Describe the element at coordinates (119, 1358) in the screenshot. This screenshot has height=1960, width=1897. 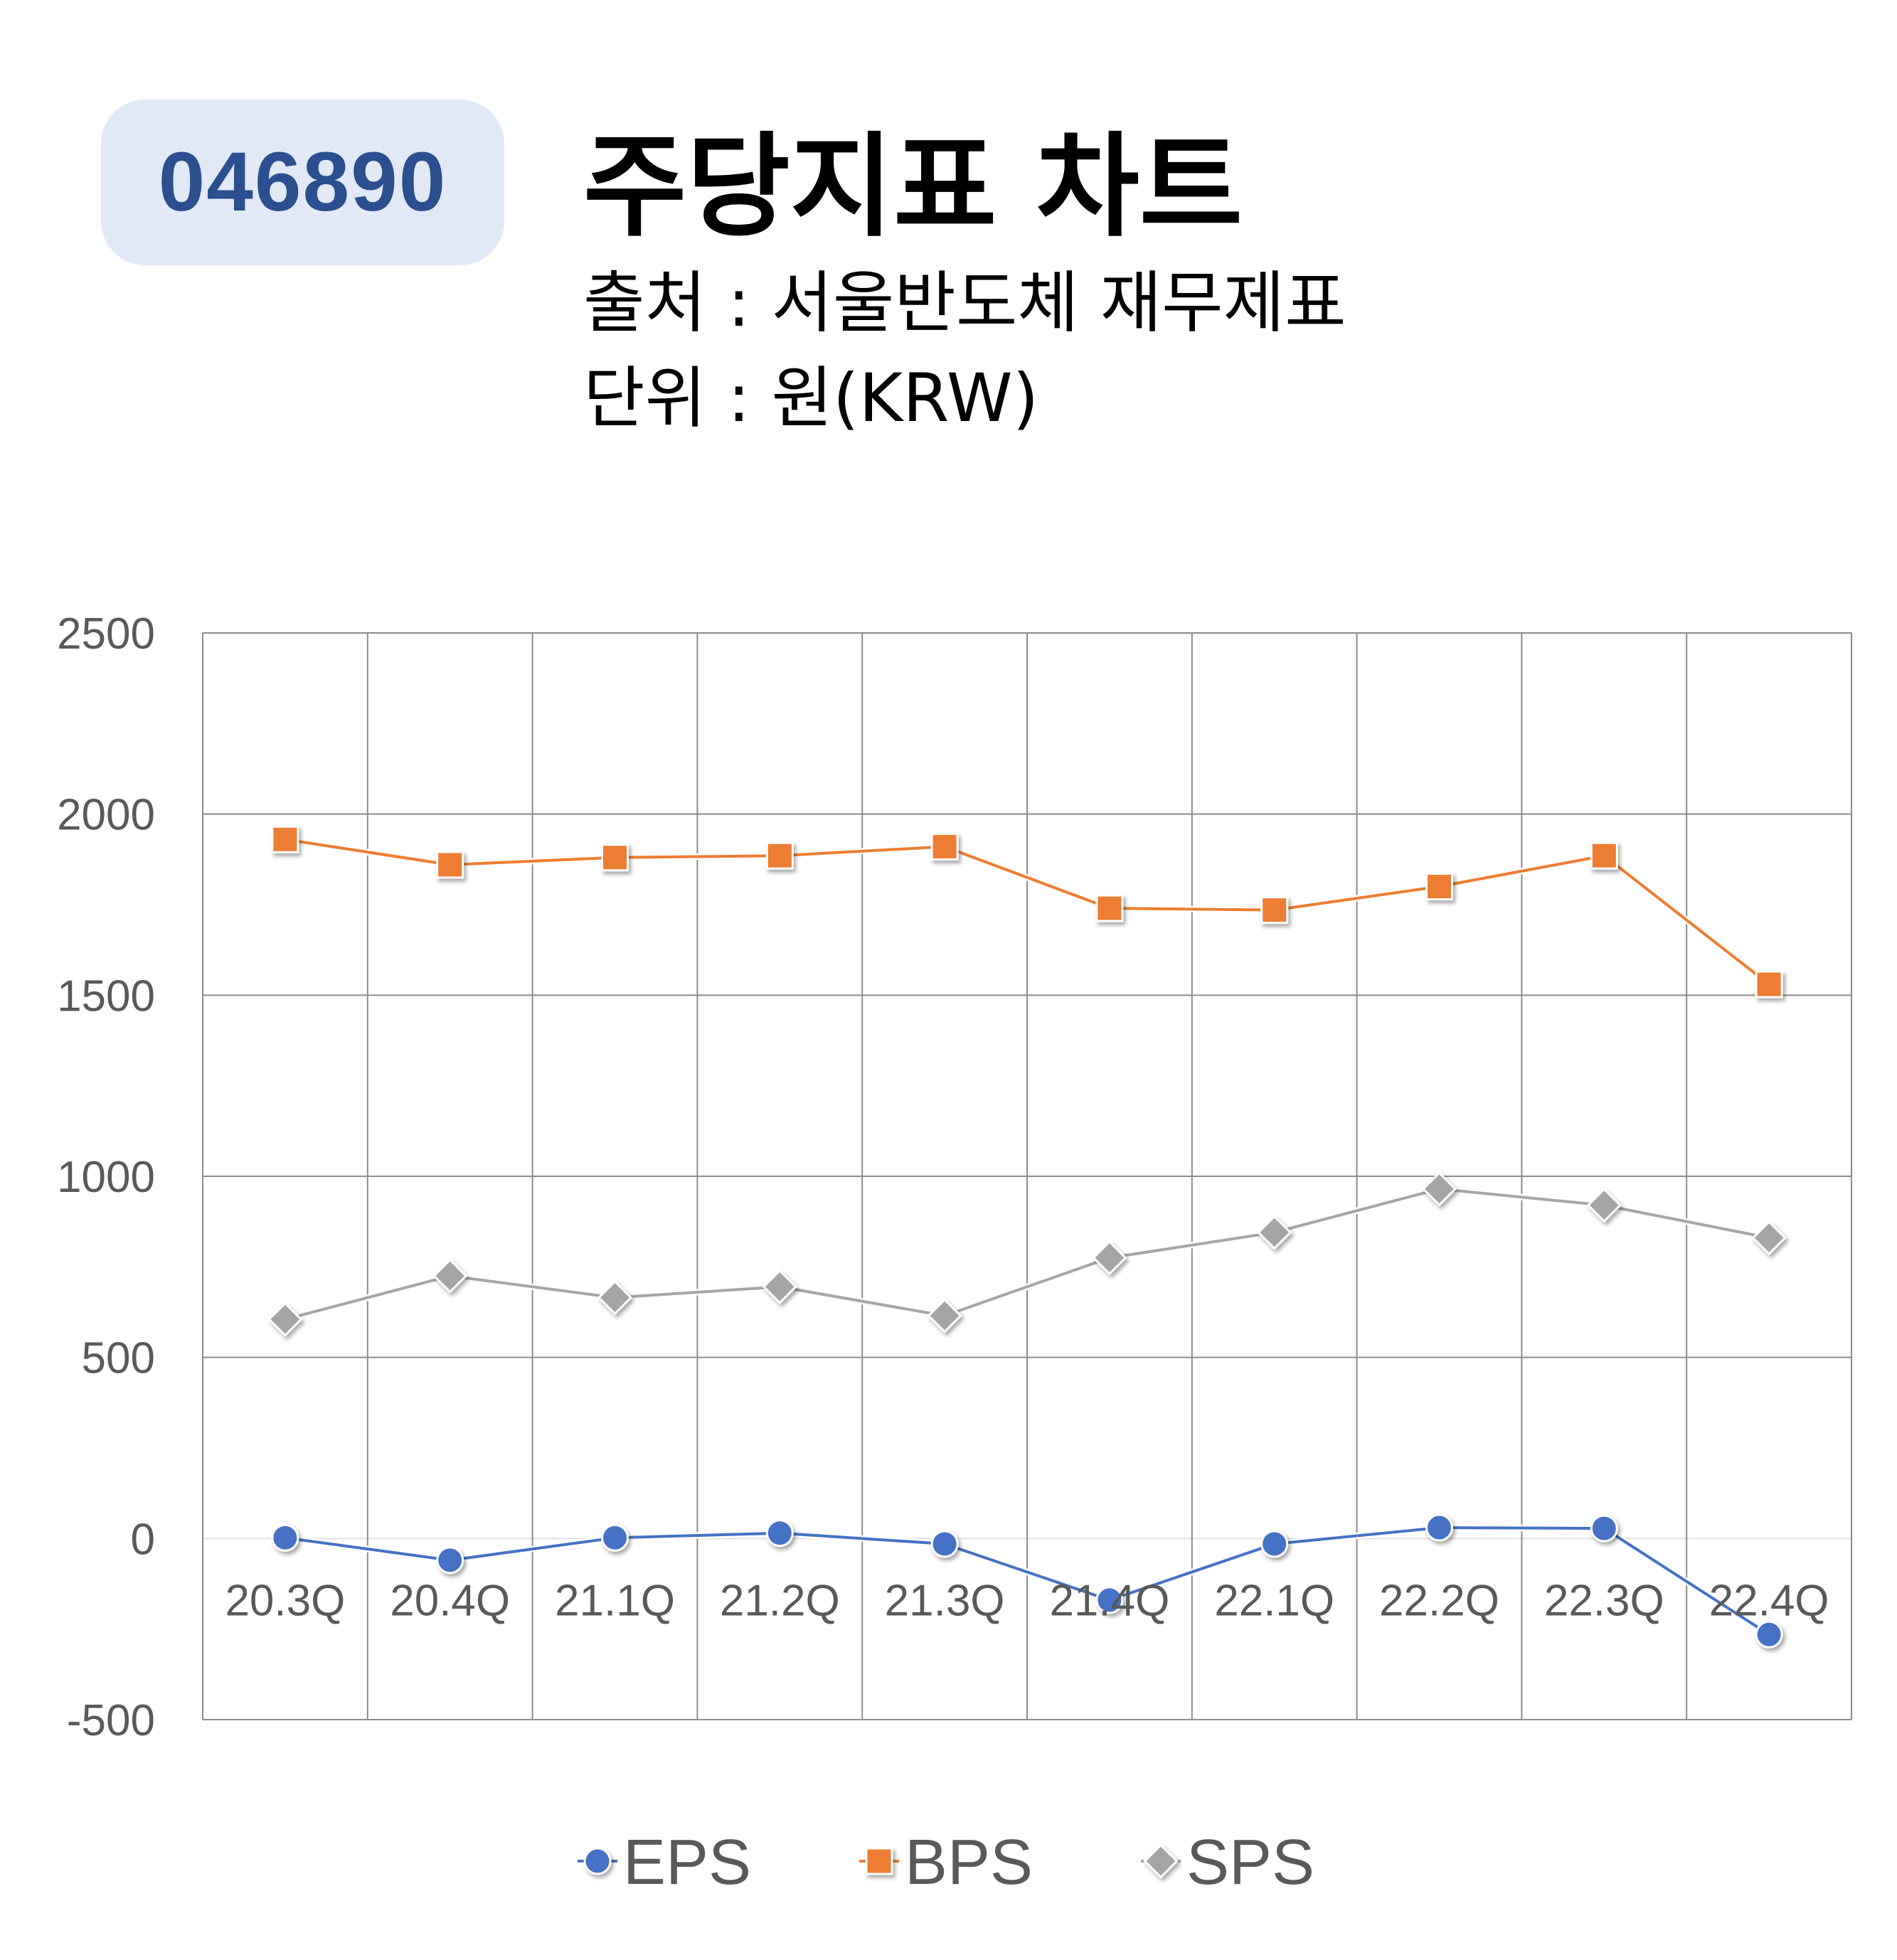
I see `y-tick-label: 500` at that location.